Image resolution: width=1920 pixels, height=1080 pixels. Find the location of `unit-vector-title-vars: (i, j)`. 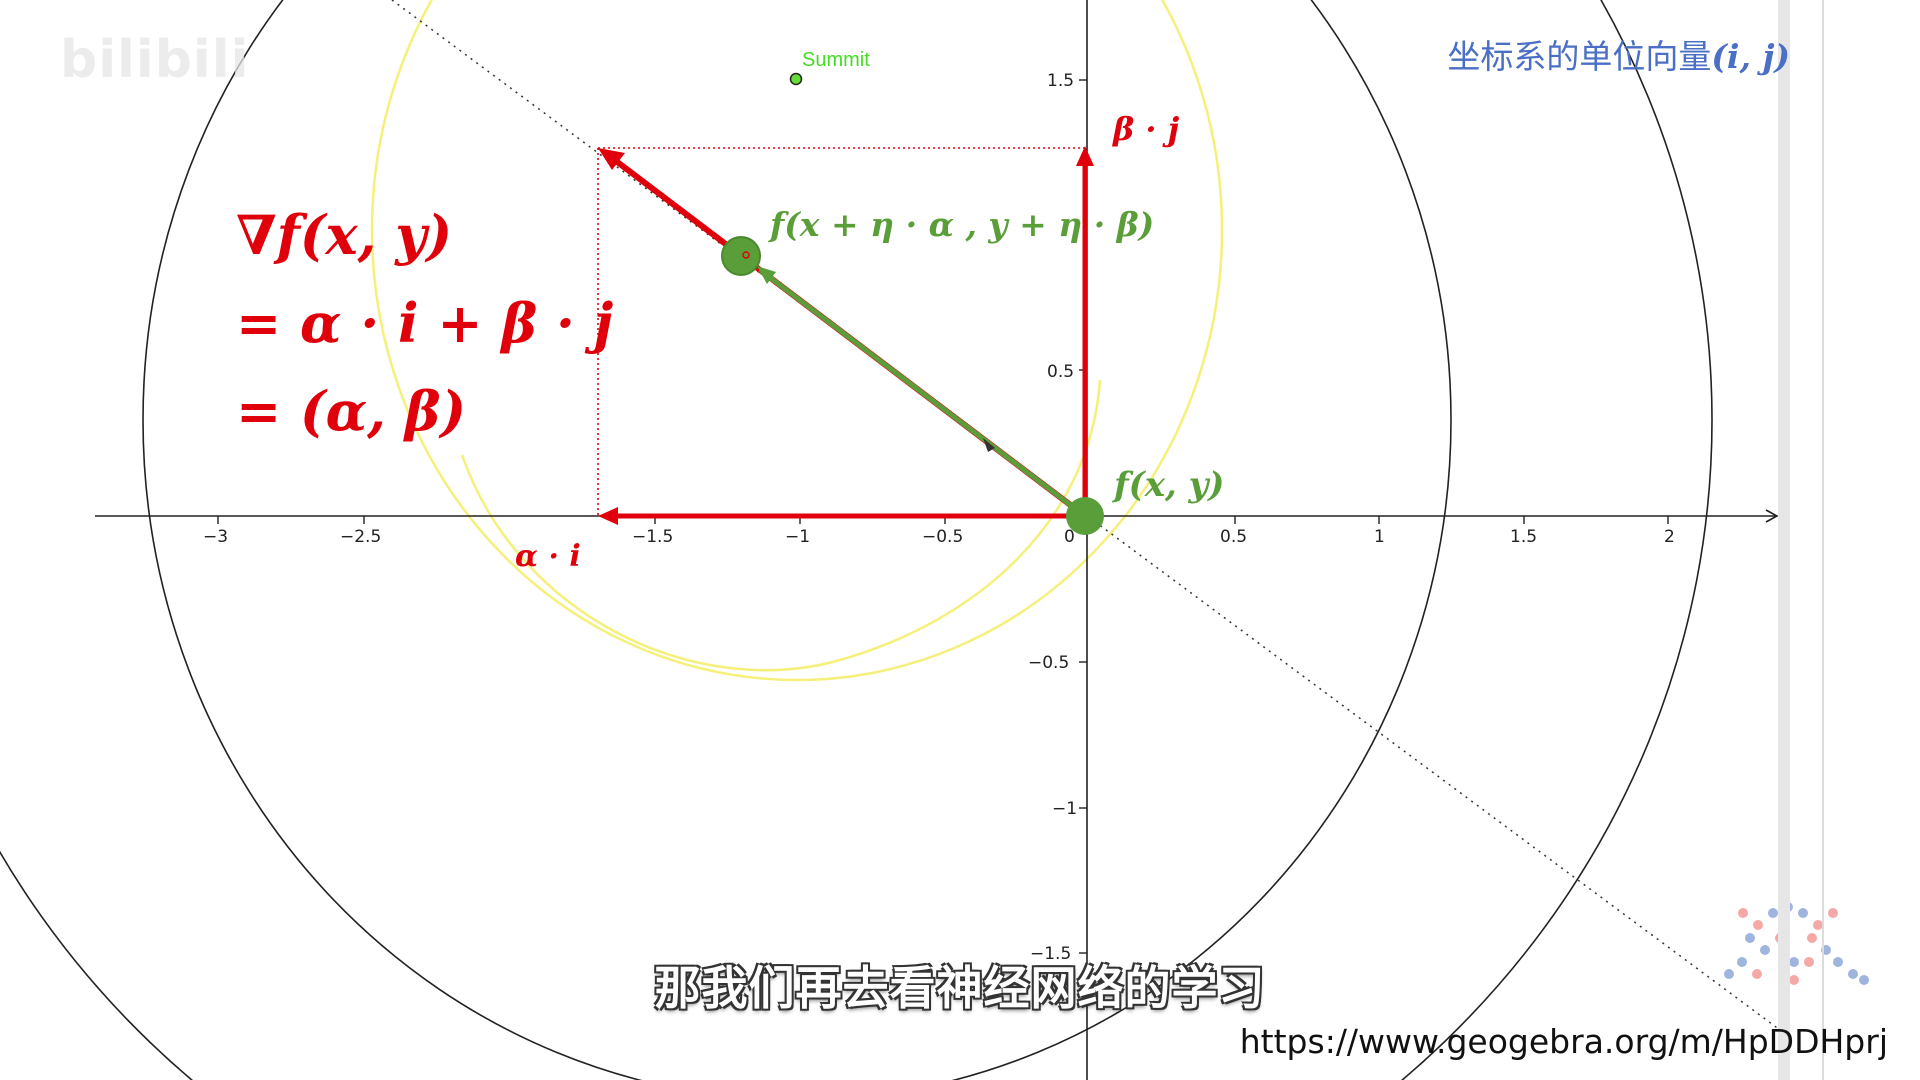

unit-vector-title-vars: (i, j) is located at coordinates (1750, 56).